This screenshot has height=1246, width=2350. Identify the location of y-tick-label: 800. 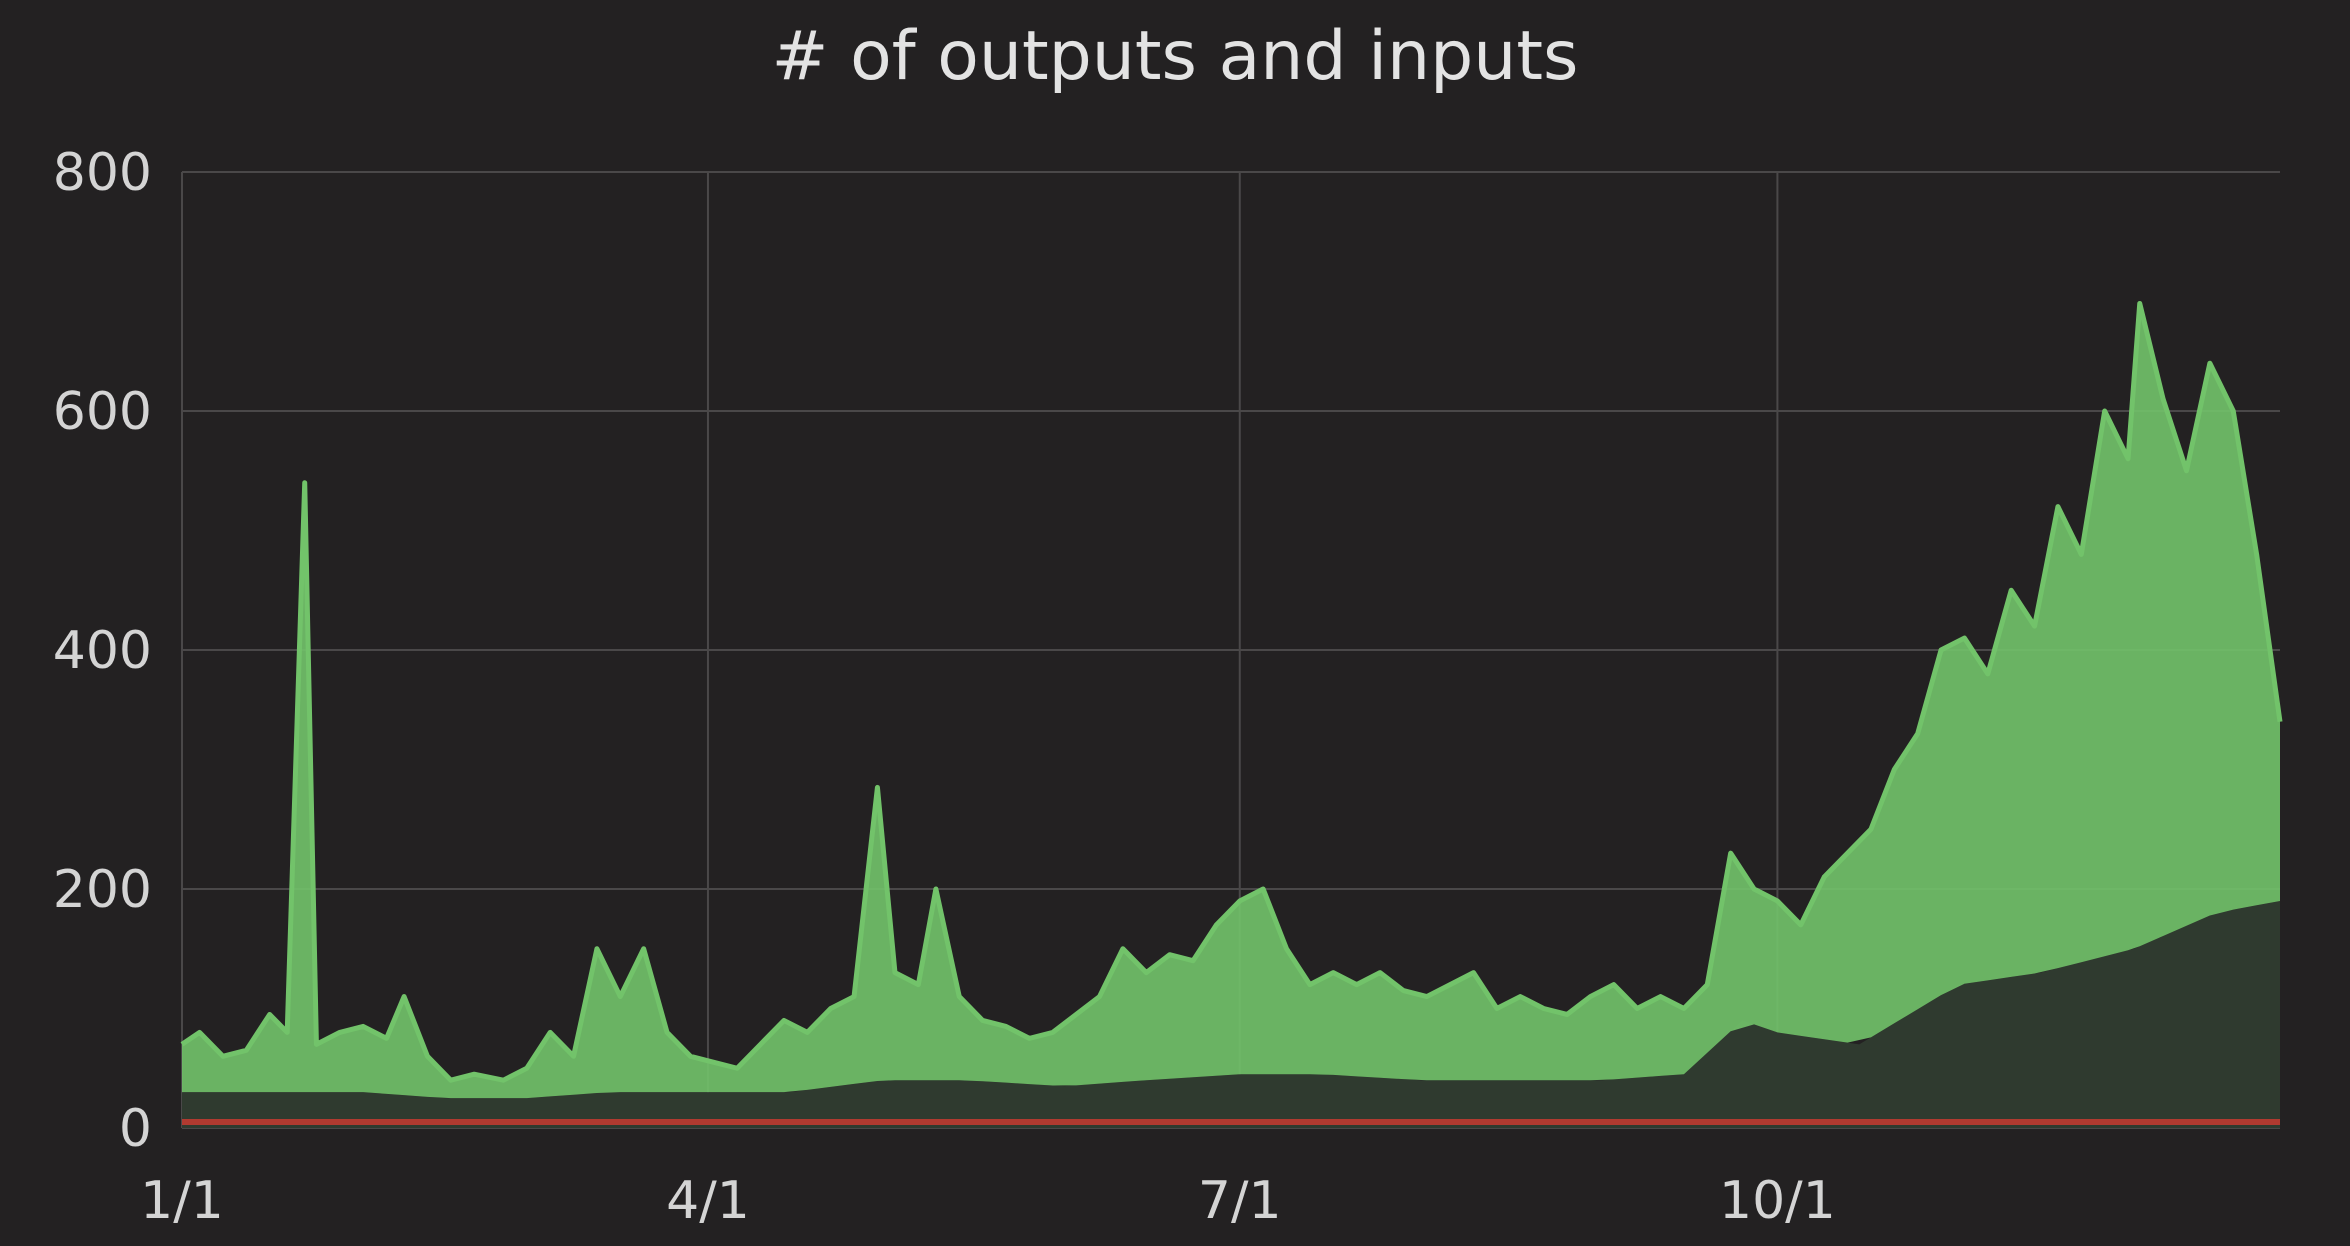
(102, 173).